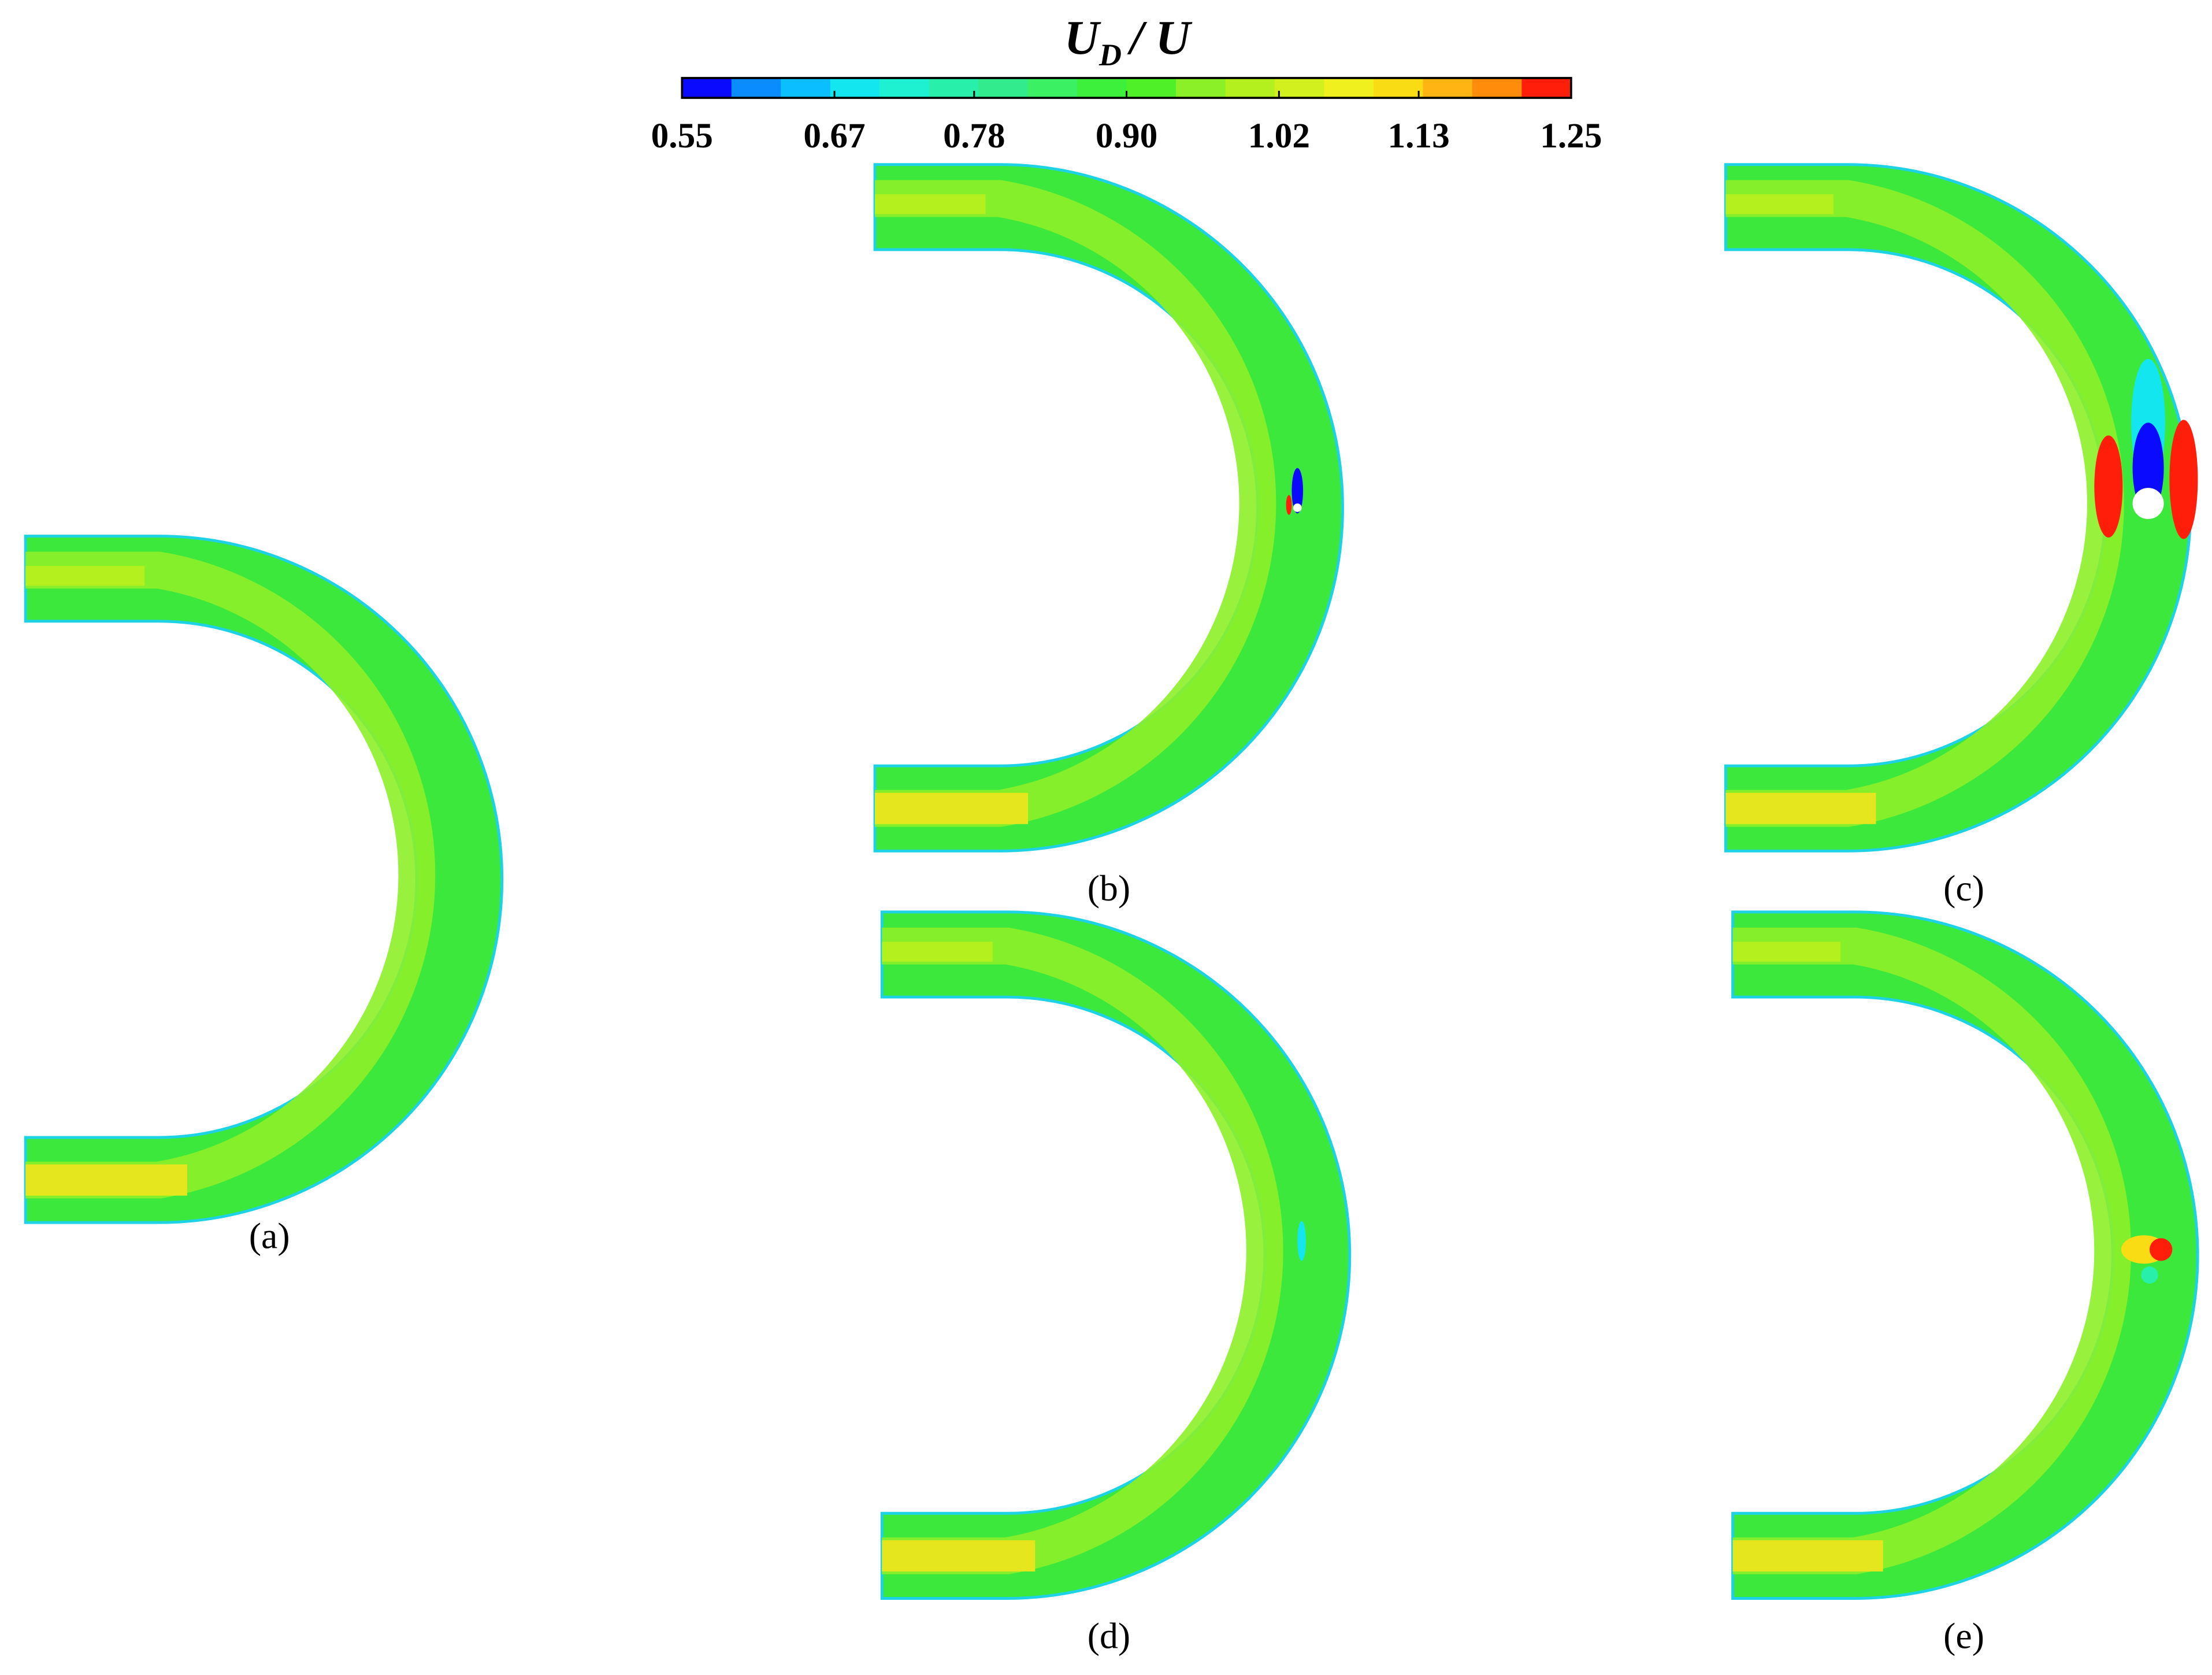 This screenshot has width=2212, height=1675. What do you see at coordinates (1571, 135) in the screenshot?
I see `colorbar-tick-label: 1.25` at bounding box center [1571, 135].